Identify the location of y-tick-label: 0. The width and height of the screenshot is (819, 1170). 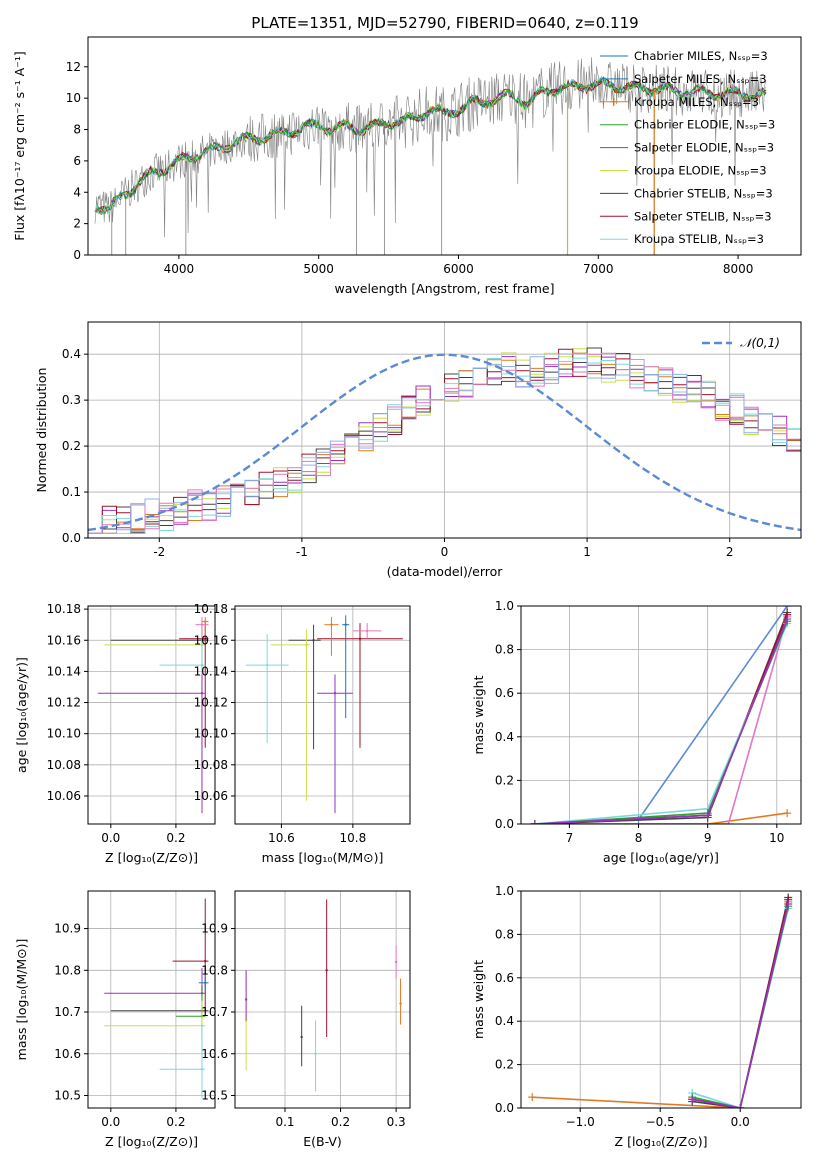
(77, 255).